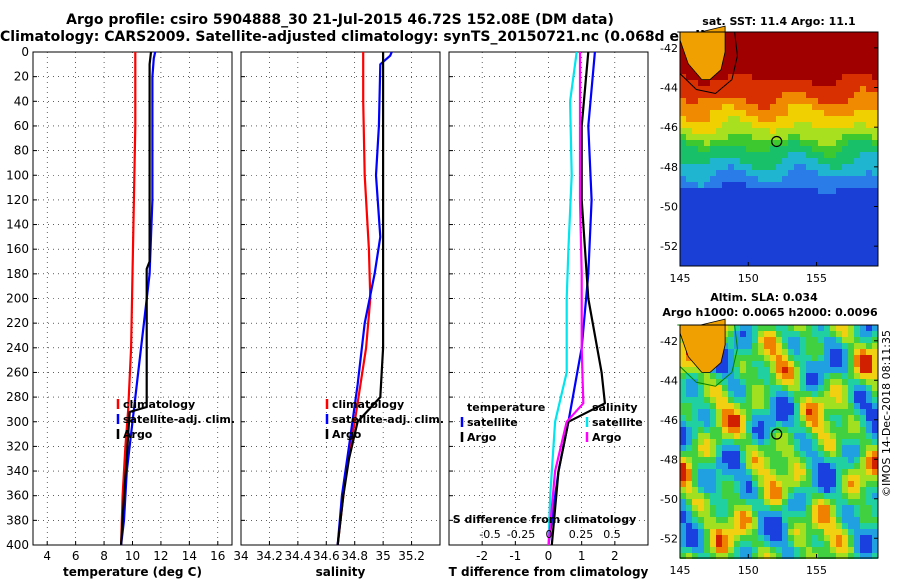 The image size is (900, 580). I want to click on map-frame, so click(779, 149).